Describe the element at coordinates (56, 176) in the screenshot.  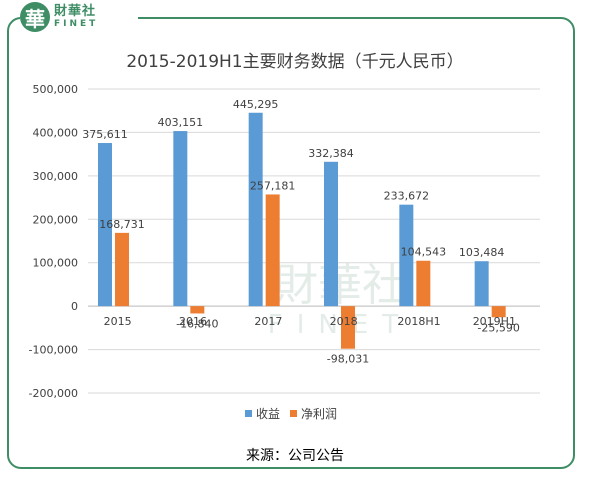
I see `y-tick-label: 300,000` at that location.